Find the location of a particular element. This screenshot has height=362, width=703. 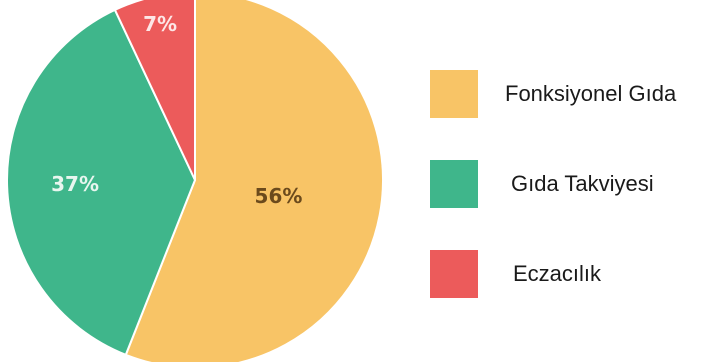

legend-label: Gıda Takviyesi is located at coordinates (582, 183).